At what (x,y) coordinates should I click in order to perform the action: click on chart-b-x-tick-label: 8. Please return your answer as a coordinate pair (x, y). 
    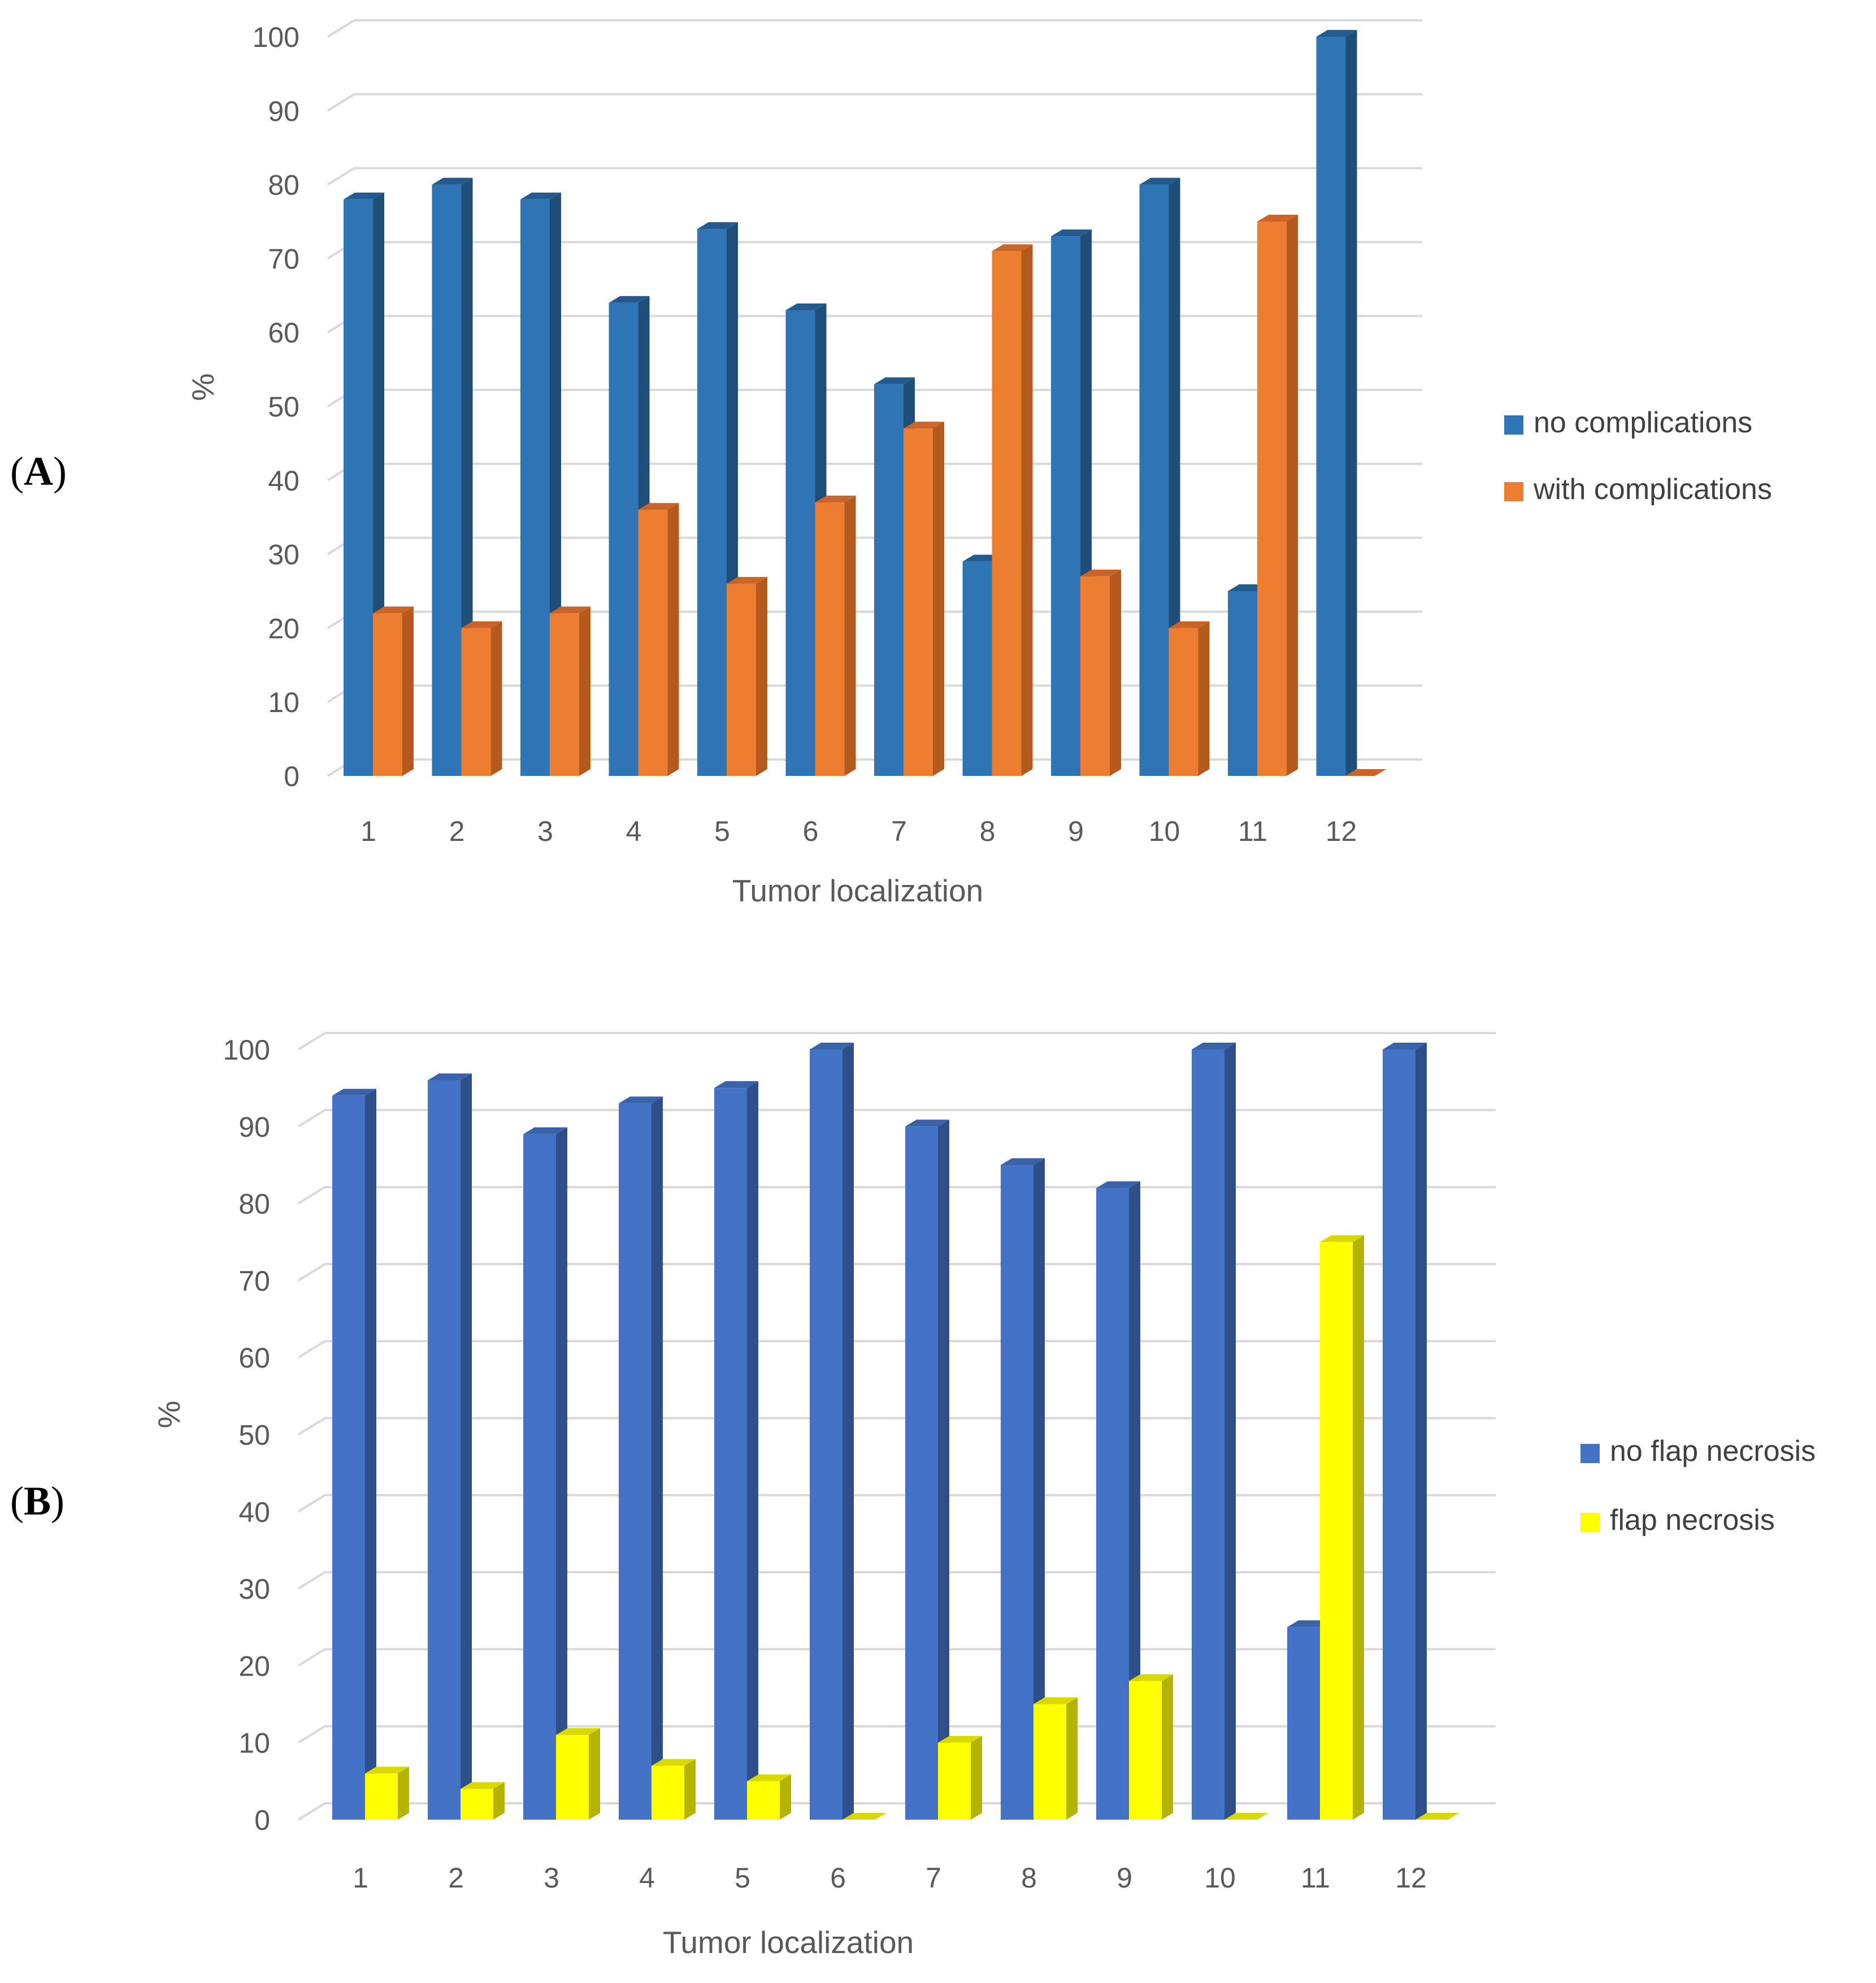
    Looking at the image, I should click on (1029, 1878).